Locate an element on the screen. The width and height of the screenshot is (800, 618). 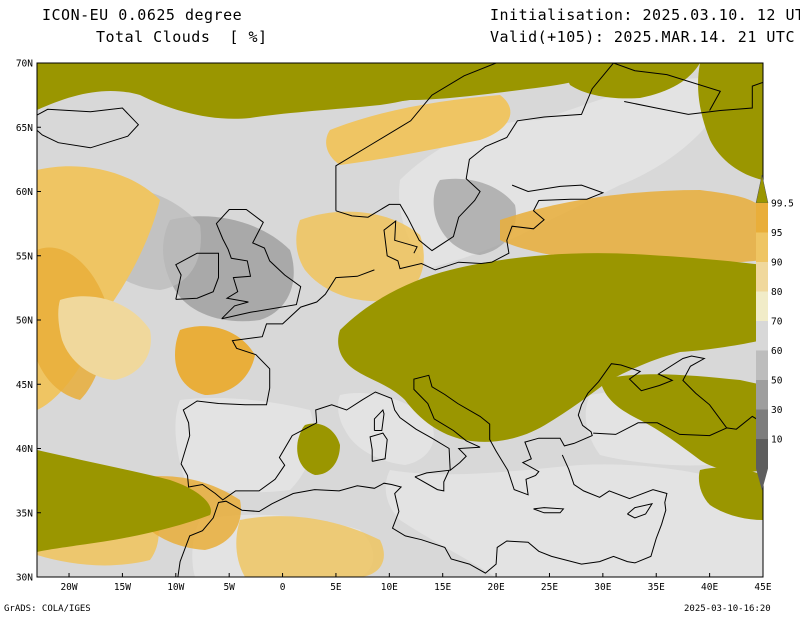
lon-tick-label: 5W is located at coordinates (229, 587).